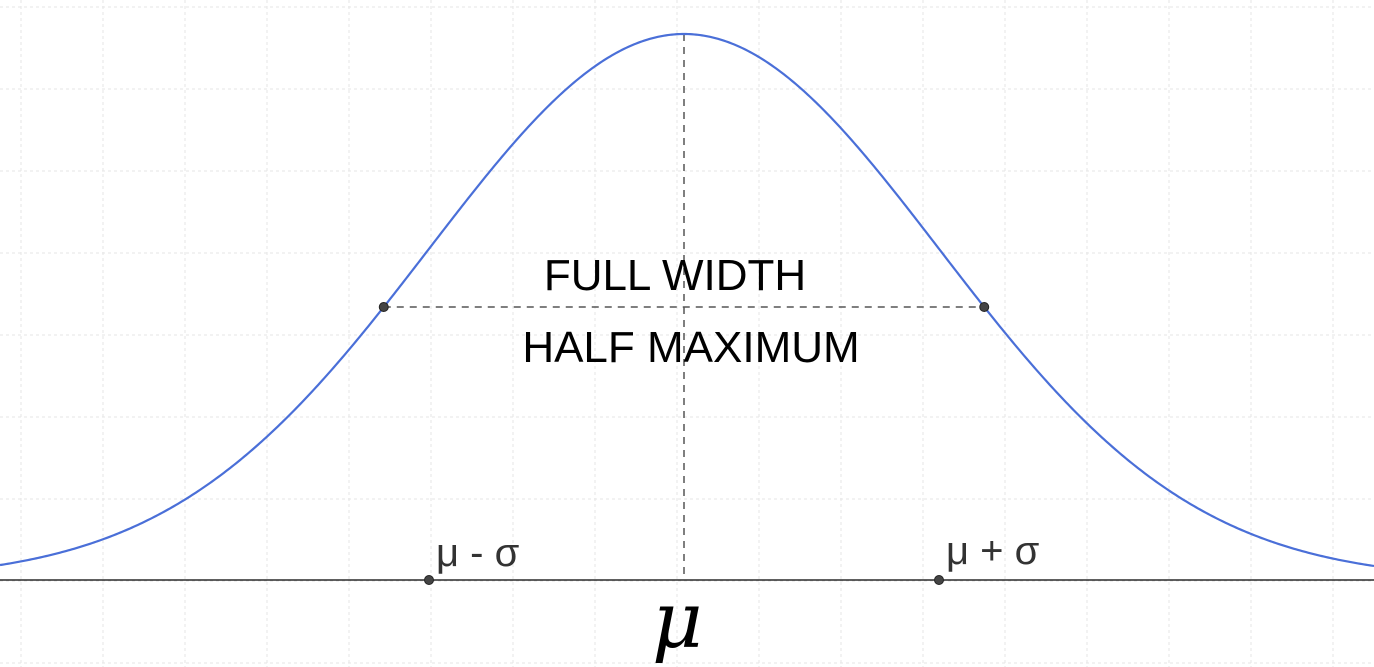  Describe the element at coordinates (429, 580) in the screenshot. I see `mu-minus-sigma-point` at that location.